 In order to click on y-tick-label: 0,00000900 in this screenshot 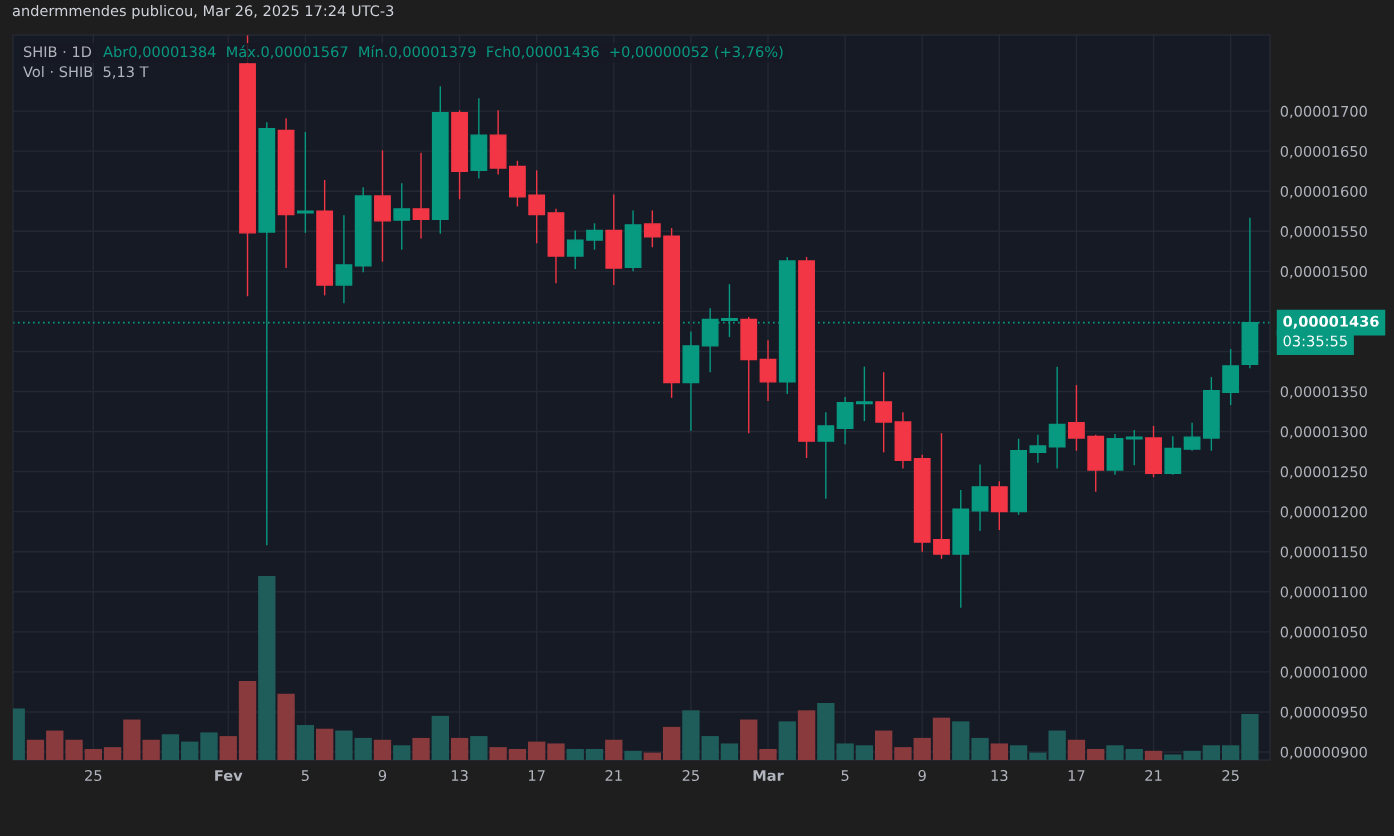, I will do `click(1323, 753)`.